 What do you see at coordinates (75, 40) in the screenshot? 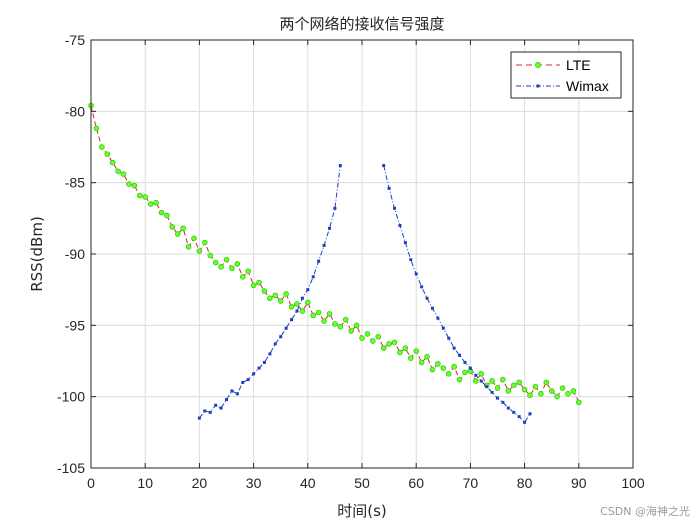
I see `y-tick-label: -75` at bounding box center [75, 40].